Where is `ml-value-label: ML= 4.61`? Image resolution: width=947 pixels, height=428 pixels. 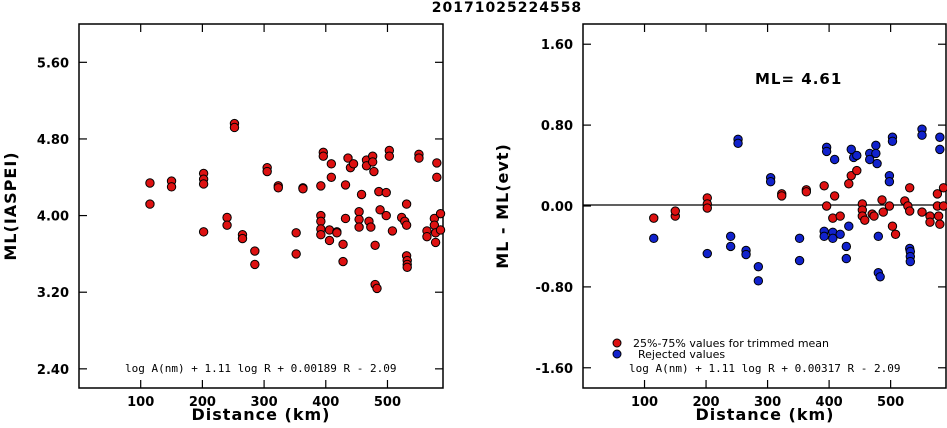 ml-value-label: ML= 4.61 is located at coordinates (798, 79).